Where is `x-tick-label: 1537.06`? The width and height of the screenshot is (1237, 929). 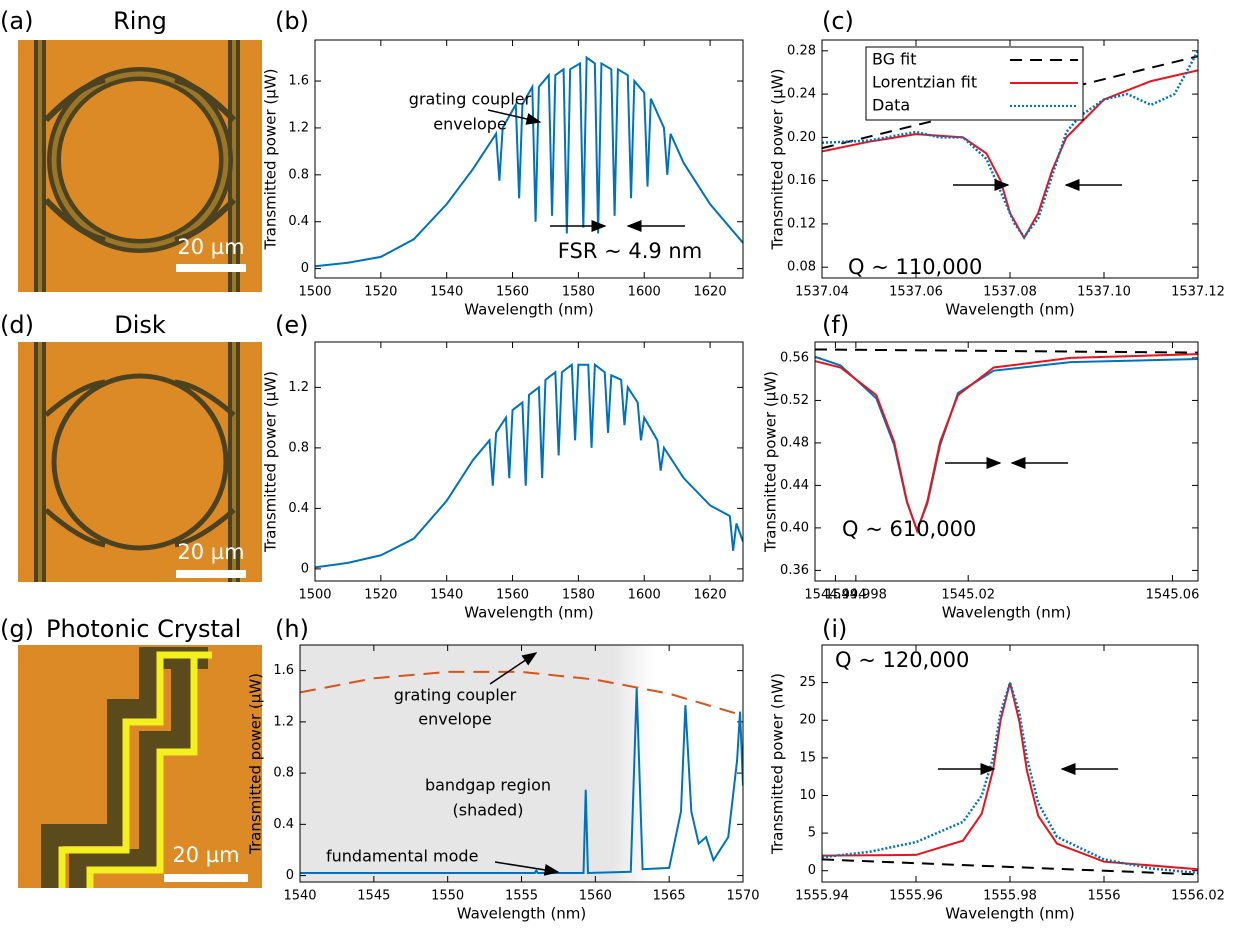 x-tick-label: 1537.06 is located at coordinates (916, 292).